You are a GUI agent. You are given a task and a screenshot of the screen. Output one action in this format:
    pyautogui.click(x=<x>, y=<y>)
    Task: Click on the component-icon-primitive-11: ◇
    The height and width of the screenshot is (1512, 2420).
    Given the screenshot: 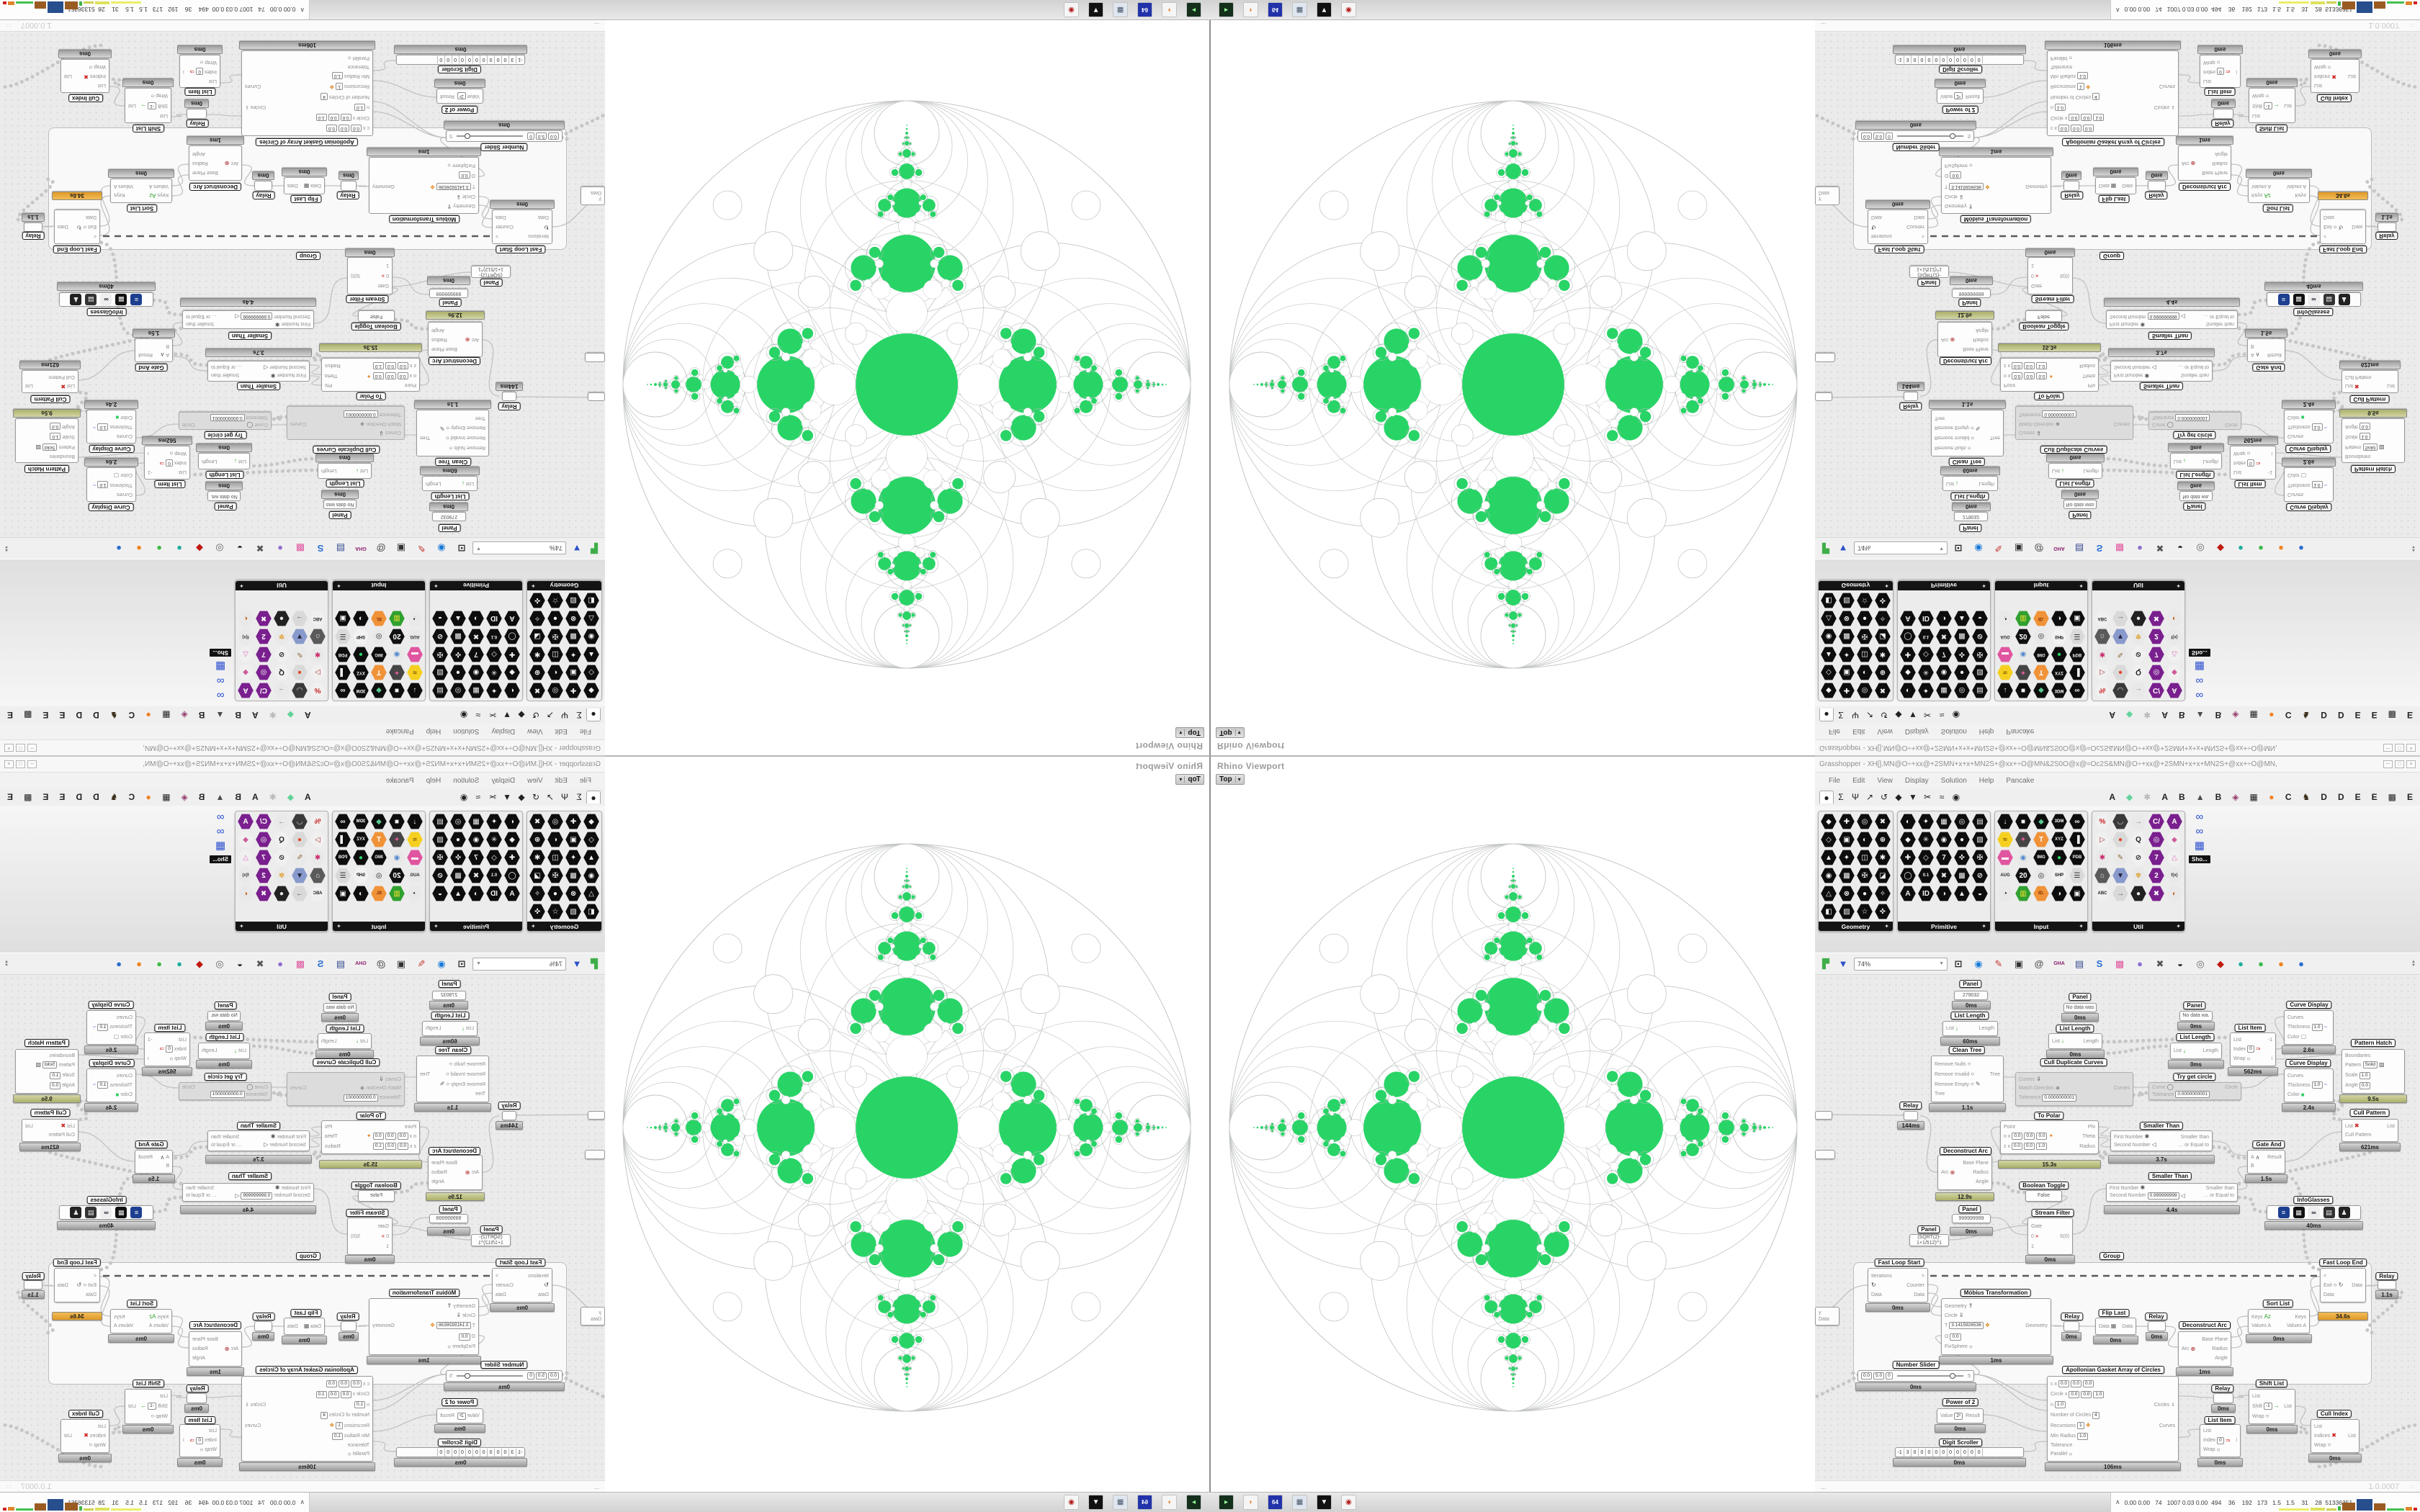 What is the action you would take?
    pyautogui.click(x=1926, y=654)
    